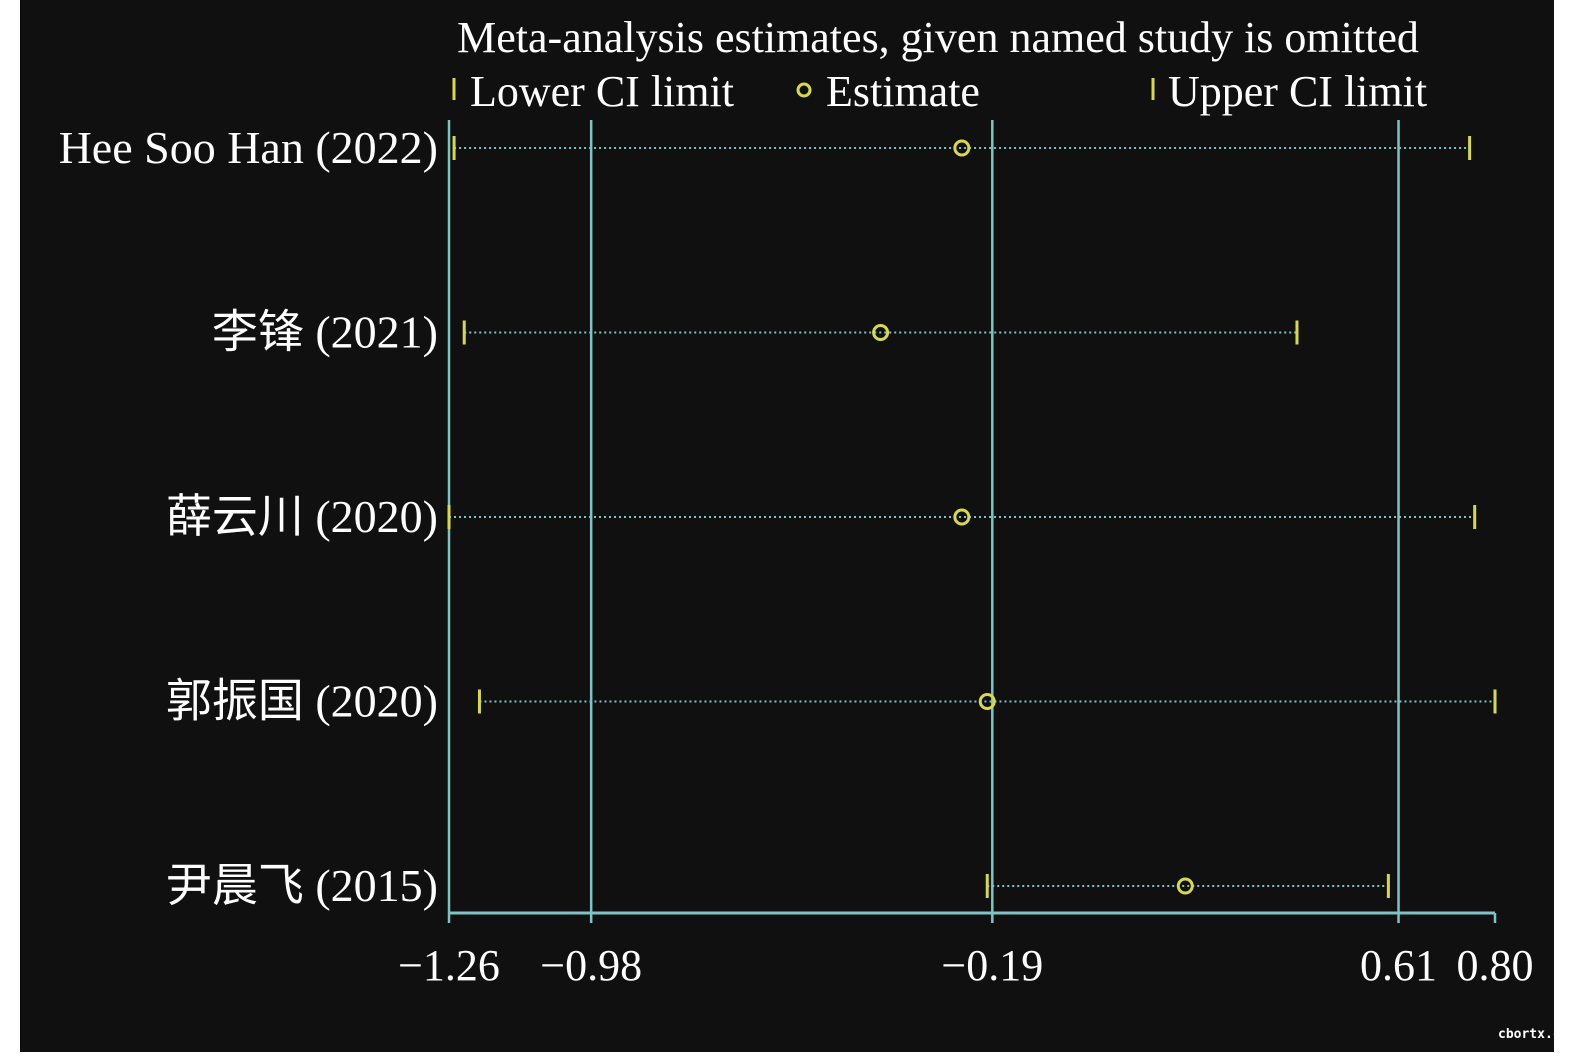 This screenshot has height=1056, width=1575. I want to click on study-label: Hee Soo Han (2022), so click(248, 147).